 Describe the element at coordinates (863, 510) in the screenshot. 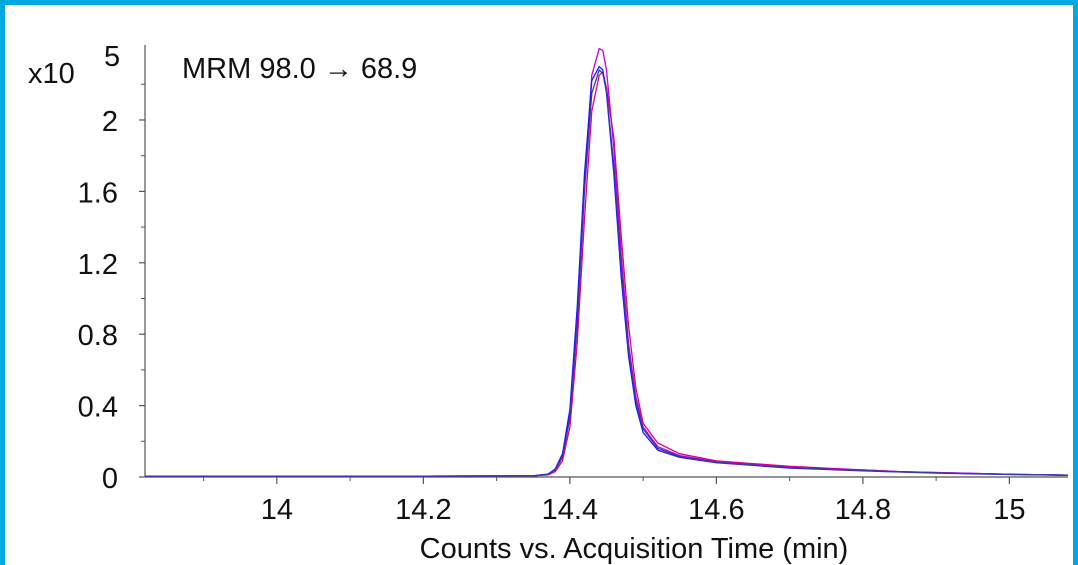

I see `x-tick-label: 14.8` at that location.